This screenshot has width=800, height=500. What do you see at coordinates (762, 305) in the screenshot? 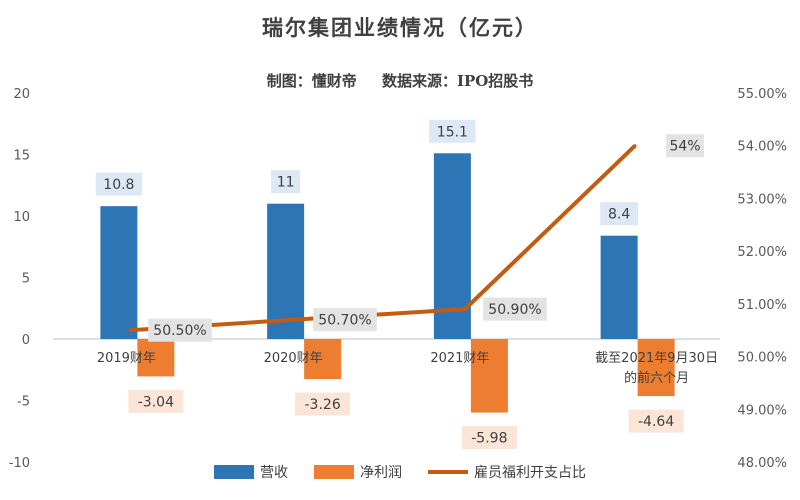
I see `y-right-tick-label: 51.00%` at bounding box center [762, 305].